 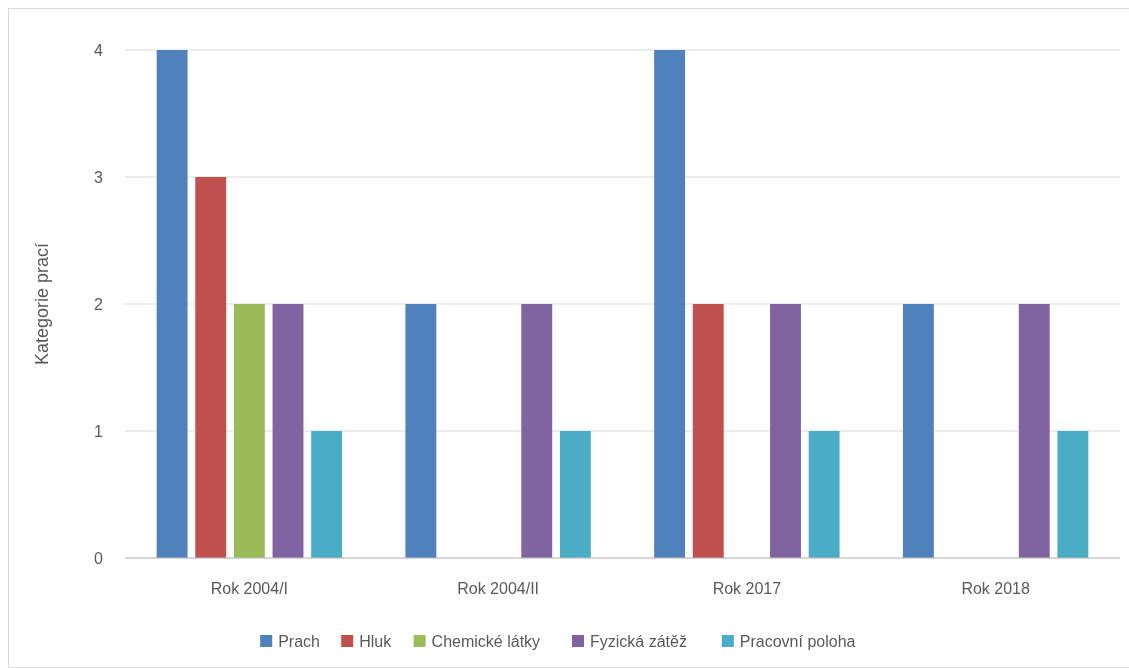 I want to click on x-tick-label: Rok 2004/II, so click(x=498, y=588).